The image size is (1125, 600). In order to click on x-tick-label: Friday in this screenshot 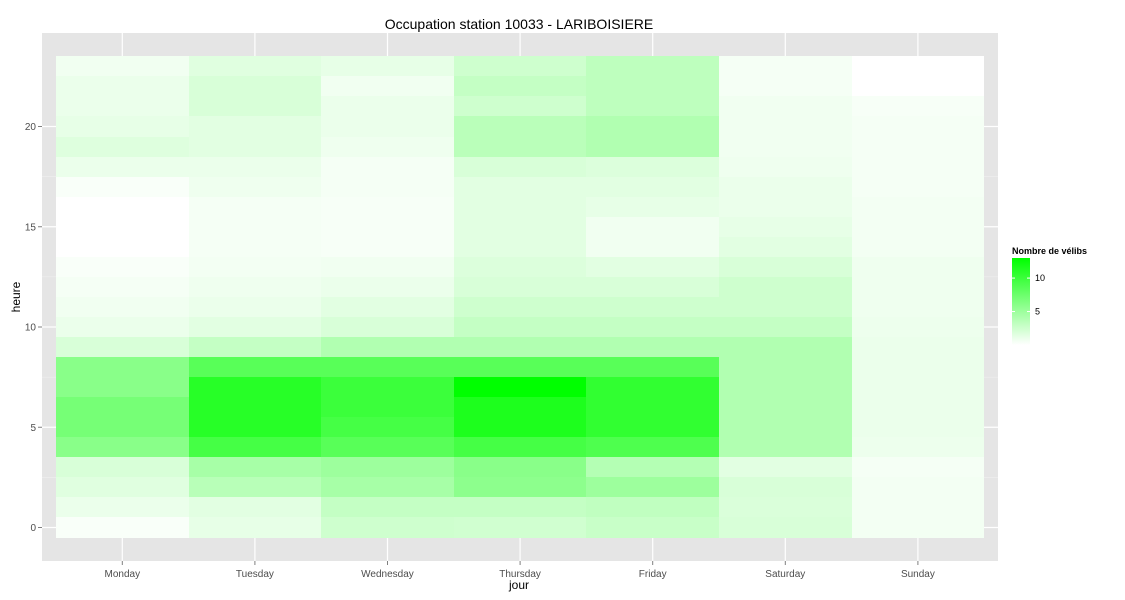, I will do `click(653, 574)`.